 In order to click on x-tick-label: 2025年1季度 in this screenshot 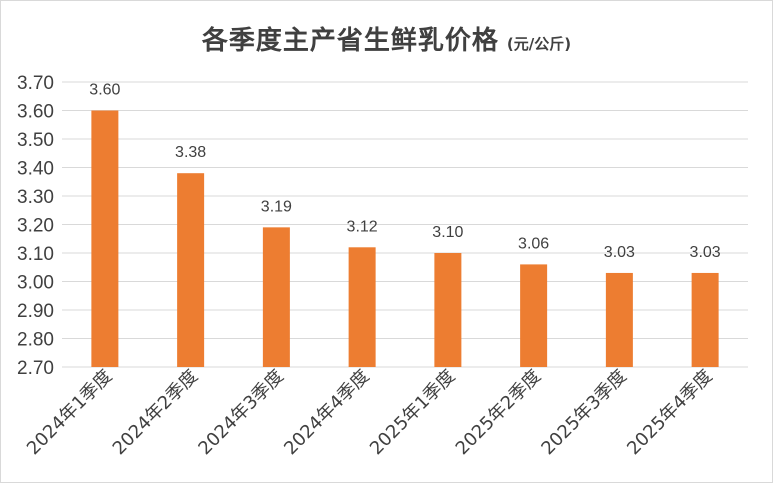, I will do `click(413, 413)`.